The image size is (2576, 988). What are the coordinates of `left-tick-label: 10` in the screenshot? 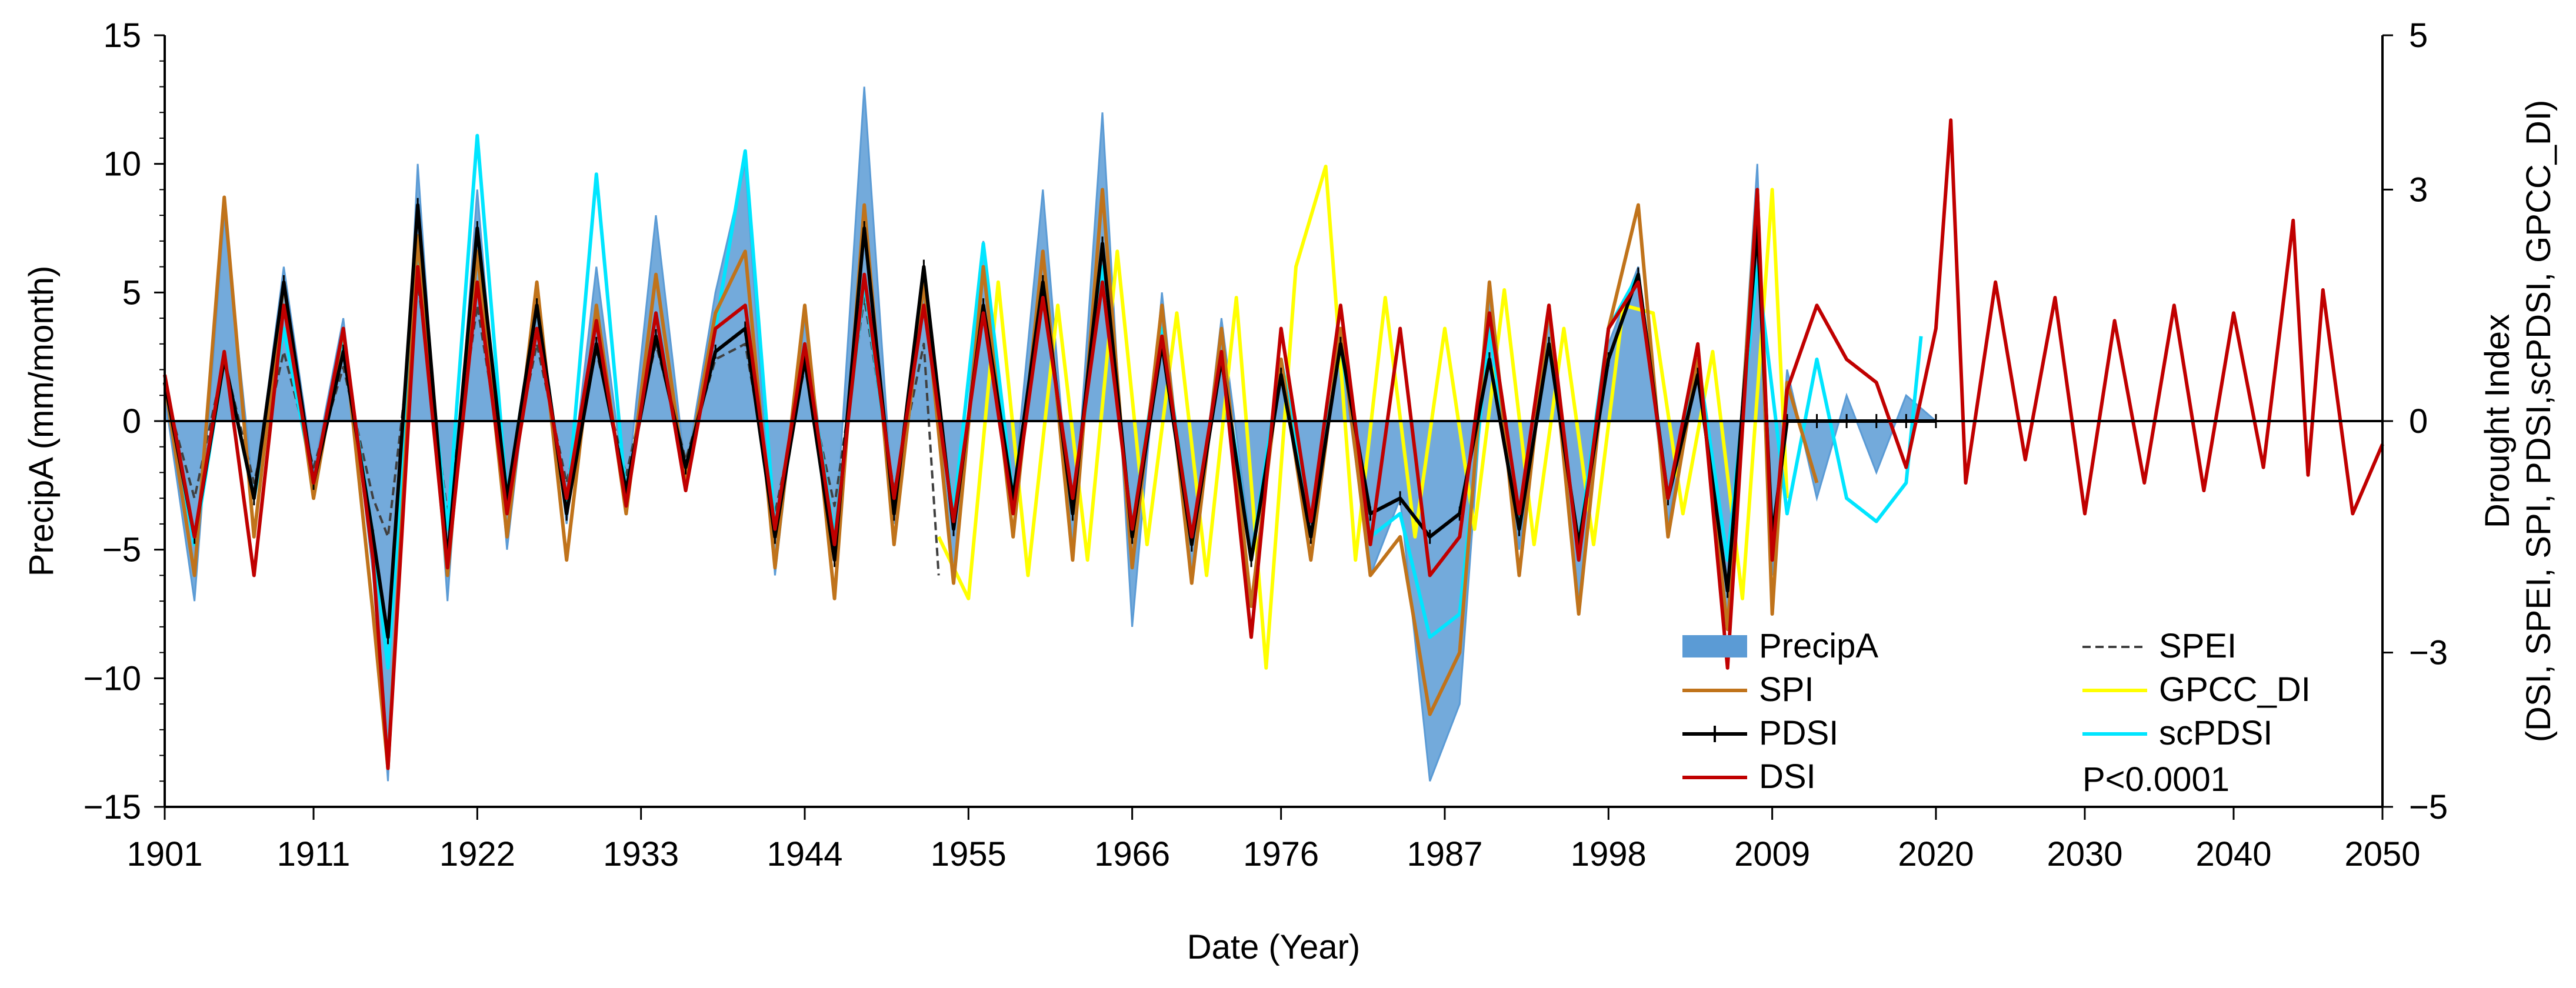 It's located at (122, 164).